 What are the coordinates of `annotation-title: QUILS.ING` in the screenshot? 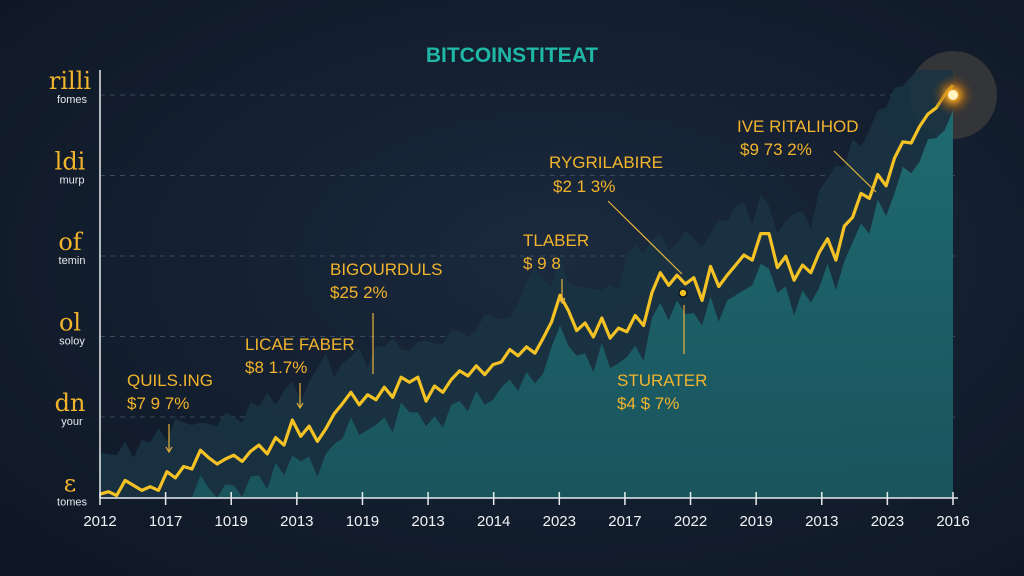 It's located at (170, 380).